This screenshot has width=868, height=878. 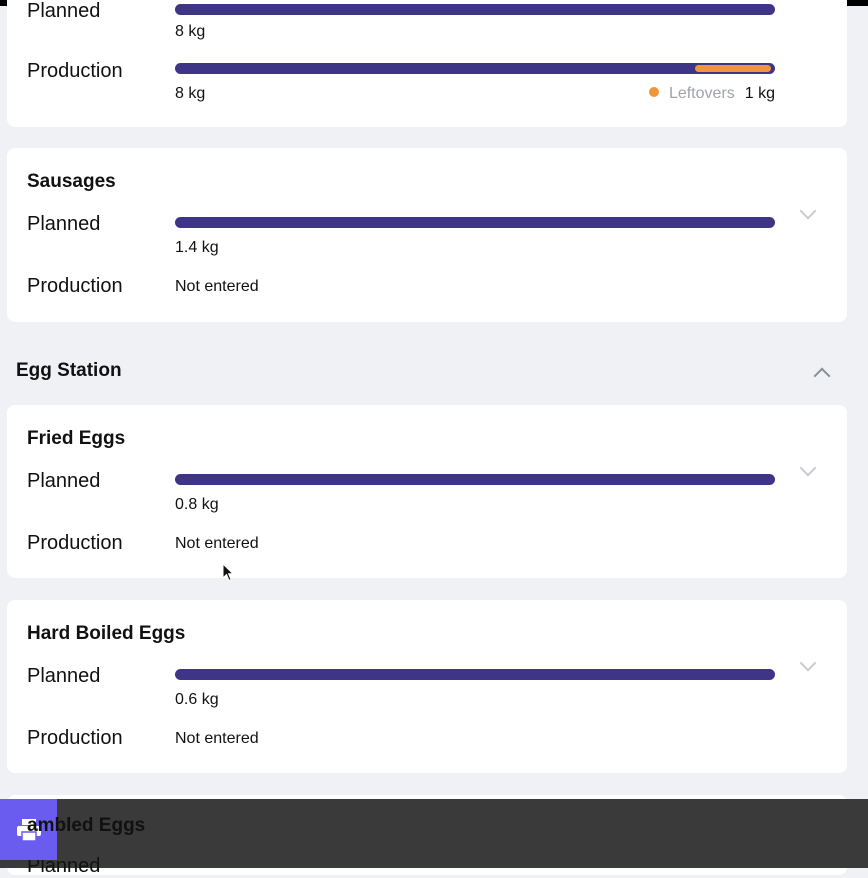 What do you see at coordinates (822, 376) in the screenshot?
I see `chevron-up-icon` at bounding box center [822, 376].